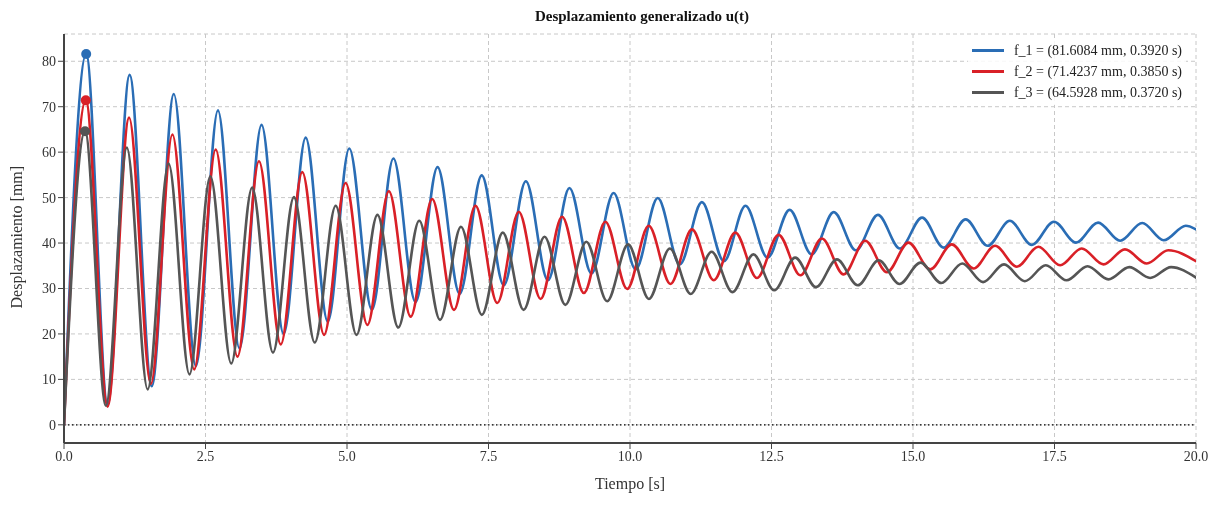 The width and height of the screenshot is (1224, 505). I want to click on x-tick-label: 15.0, so click(913, 456).